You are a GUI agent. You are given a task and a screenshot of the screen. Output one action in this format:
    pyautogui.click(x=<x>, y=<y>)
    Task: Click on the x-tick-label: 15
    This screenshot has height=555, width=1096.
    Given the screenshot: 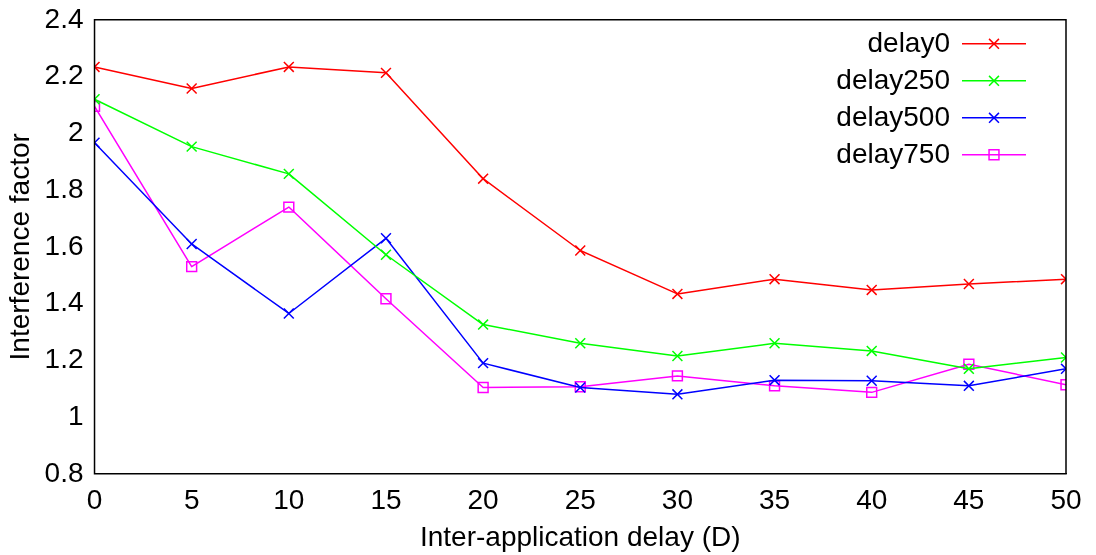 What is the action you would take?
    pyautogui.click(x=386, y=500)
    